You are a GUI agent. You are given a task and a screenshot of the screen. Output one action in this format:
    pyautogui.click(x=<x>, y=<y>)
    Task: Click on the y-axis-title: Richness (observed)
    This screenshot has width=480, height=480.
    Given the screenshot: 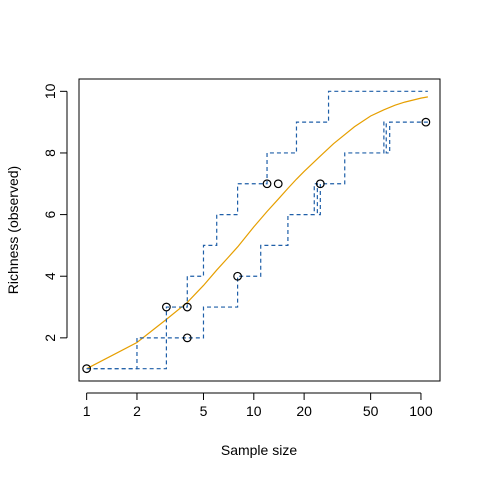 What is the action you would take?
    pyautogui.click(x=13, y=230)
    